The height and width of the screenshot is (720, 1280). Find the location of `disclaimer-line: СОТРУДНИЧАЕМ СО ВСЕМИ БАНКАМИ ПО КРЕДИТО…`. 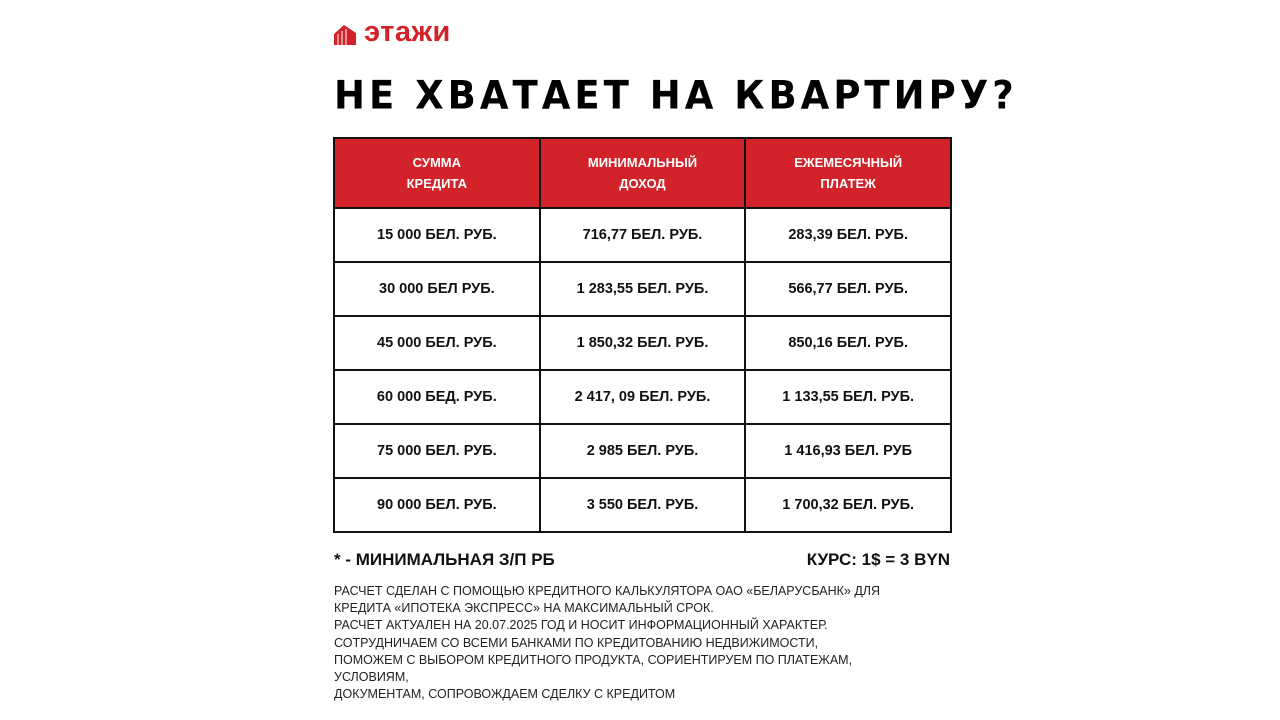

disclaimer-line: СОТРУДНИЧАЕМ СО ВСЕМИ БАНКАМИ ПО КРЕДИТО… is located at coordinates (576, 642).